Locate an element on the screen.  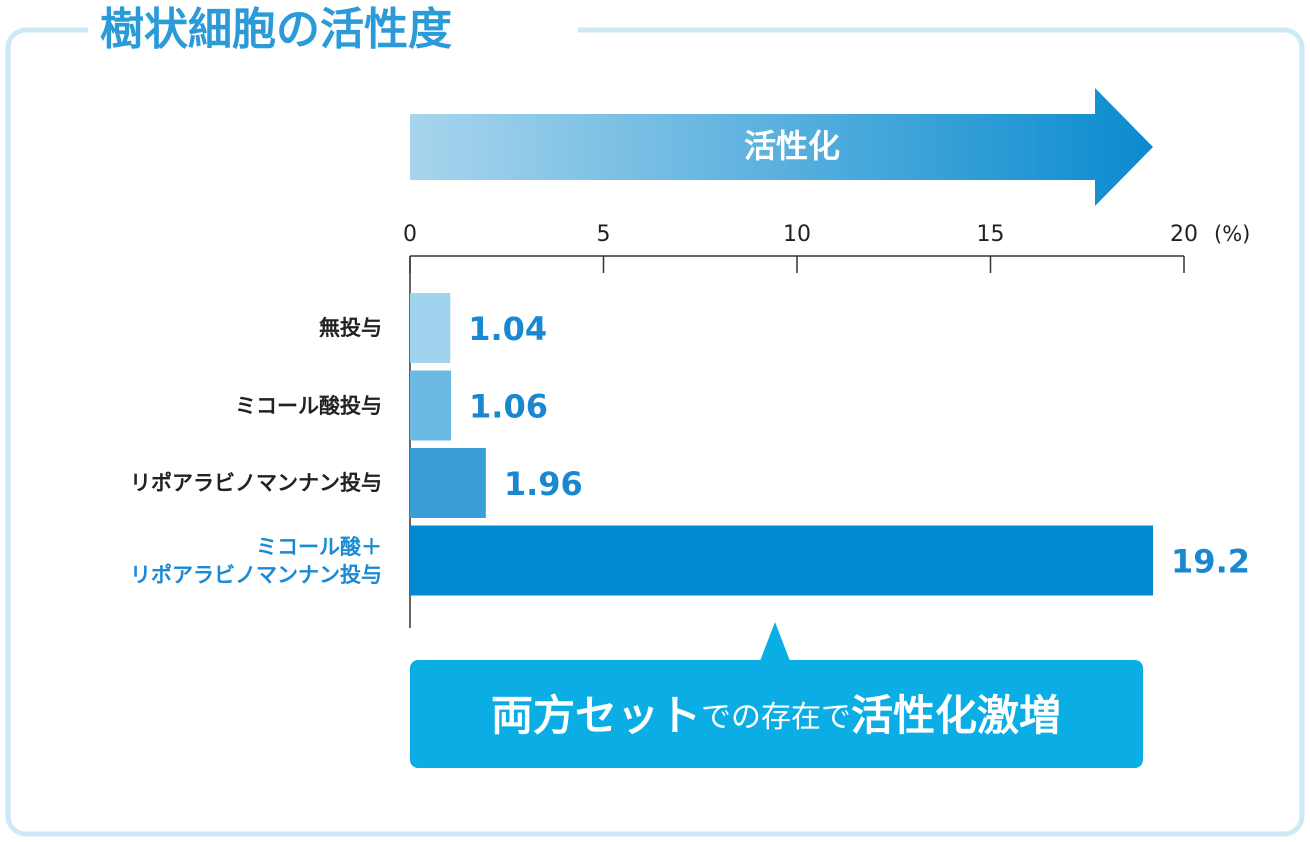
arrow is located at coordinates (781, 147).